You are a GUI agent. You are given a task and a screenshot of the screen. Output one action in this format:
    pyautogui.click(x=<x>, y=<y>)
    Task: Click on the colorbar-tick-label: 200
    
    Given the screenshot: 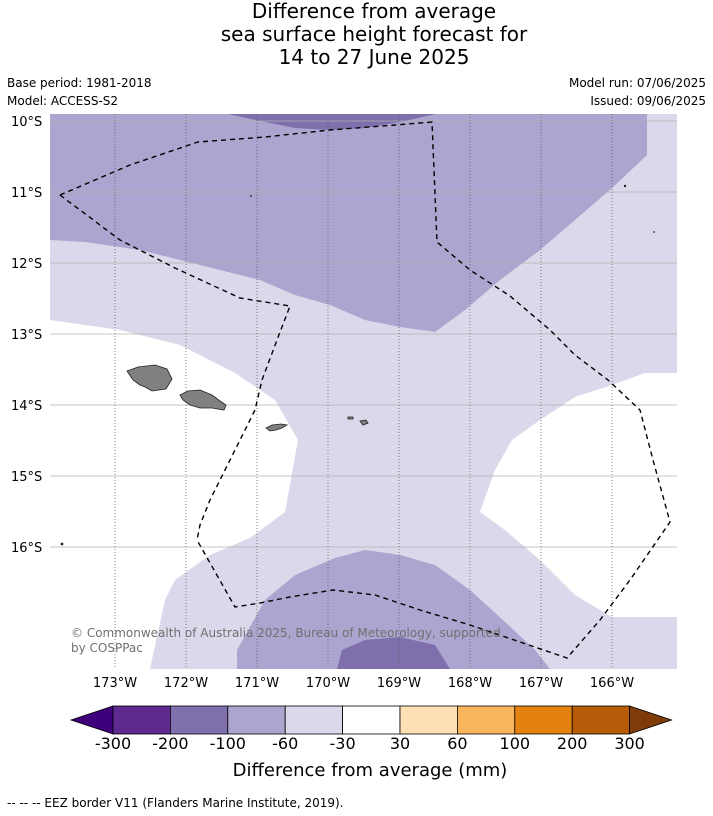 What is the action you would take?
    pyautogui.click(x=572, y=743)
    